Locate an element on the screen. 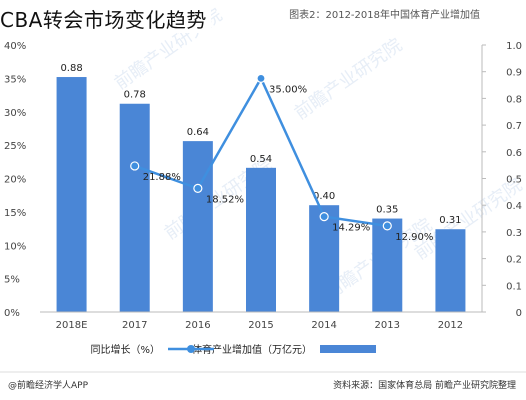  x-axis: 2018E 2017 2016 2015 2014 2013 2012 is located at coordinates (261, 321).